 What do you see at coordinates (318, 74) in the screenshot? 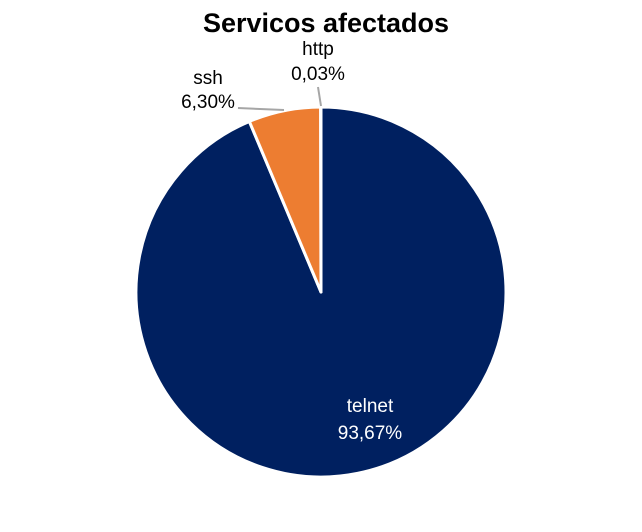
I see `slice-value-http: 0,03%` at bounding box center [318, 74].